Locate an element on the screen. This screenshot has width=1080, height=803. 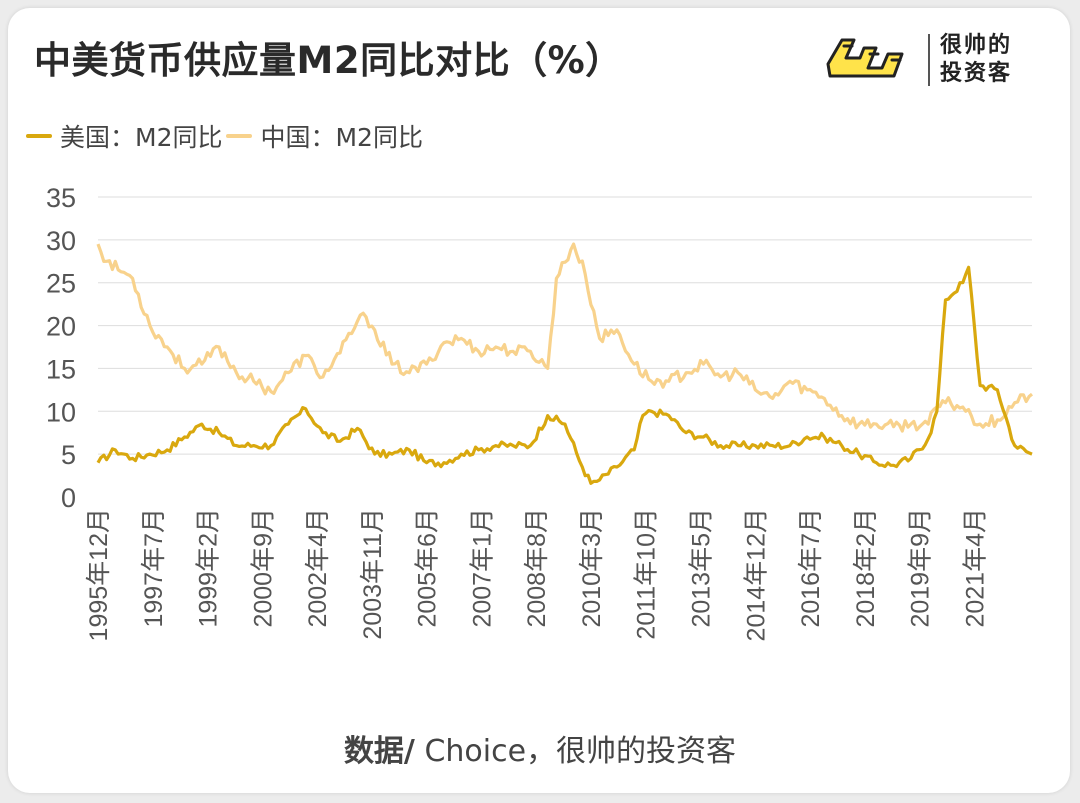
x-tick-label: 2013年5月 is located at coordinates (702, 568).